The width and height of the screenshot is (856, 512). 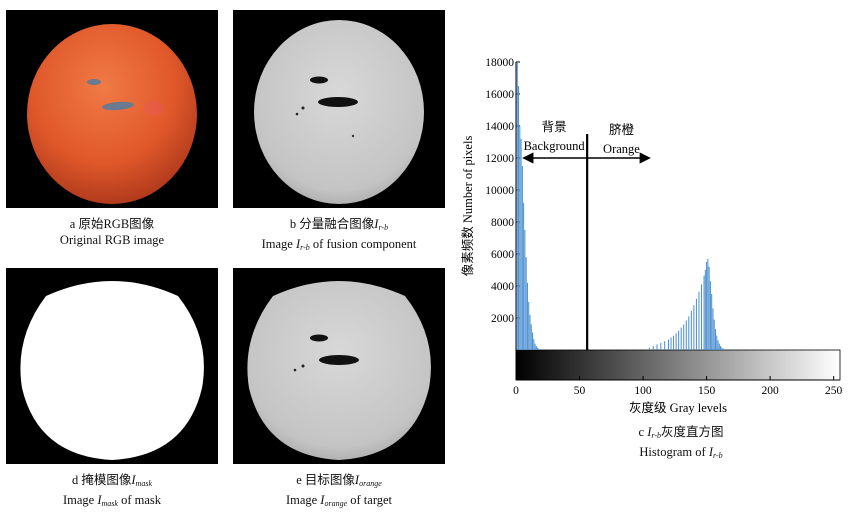 I want to click on y-tick-label: 6000, so click(x=502, y=255).